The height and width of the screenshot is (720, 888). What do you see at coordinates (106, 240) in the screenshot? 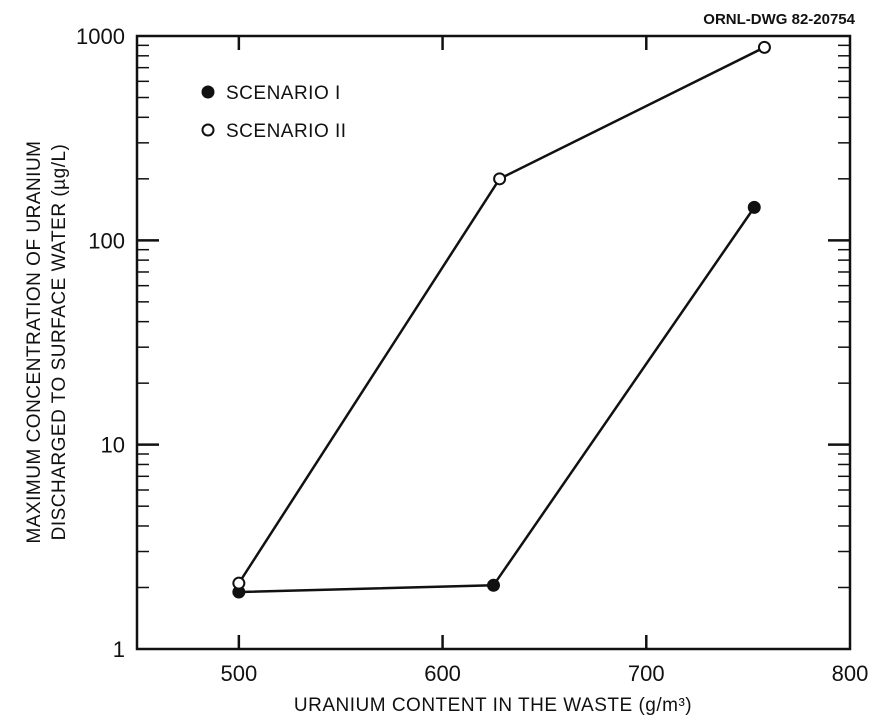
I see `y-tick-label-100: 100` at bounding box center [106, 240].